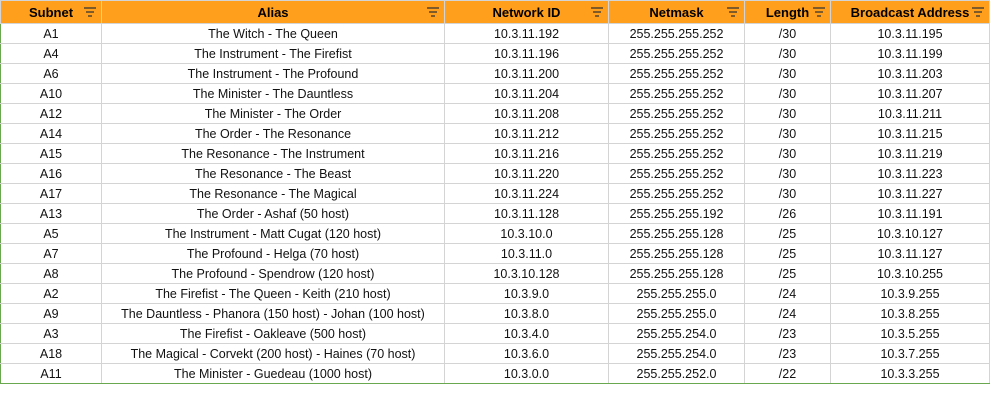  I want to click on cell-broadcast: 10.3.11.215, so click(910, 133).